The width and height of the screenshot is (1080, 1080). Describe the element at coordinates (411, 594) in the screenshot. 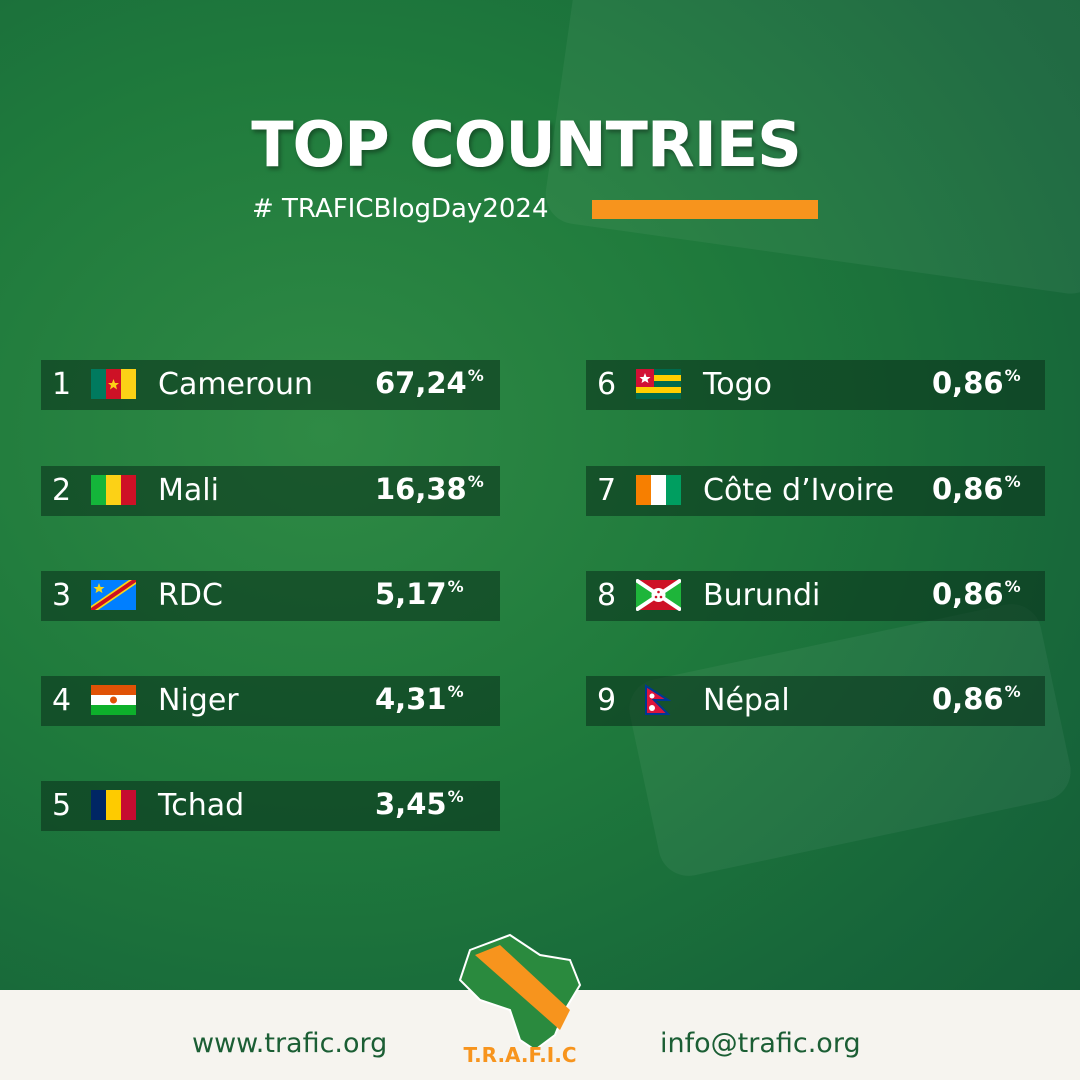

I see `share-value: 5,17` at that location.